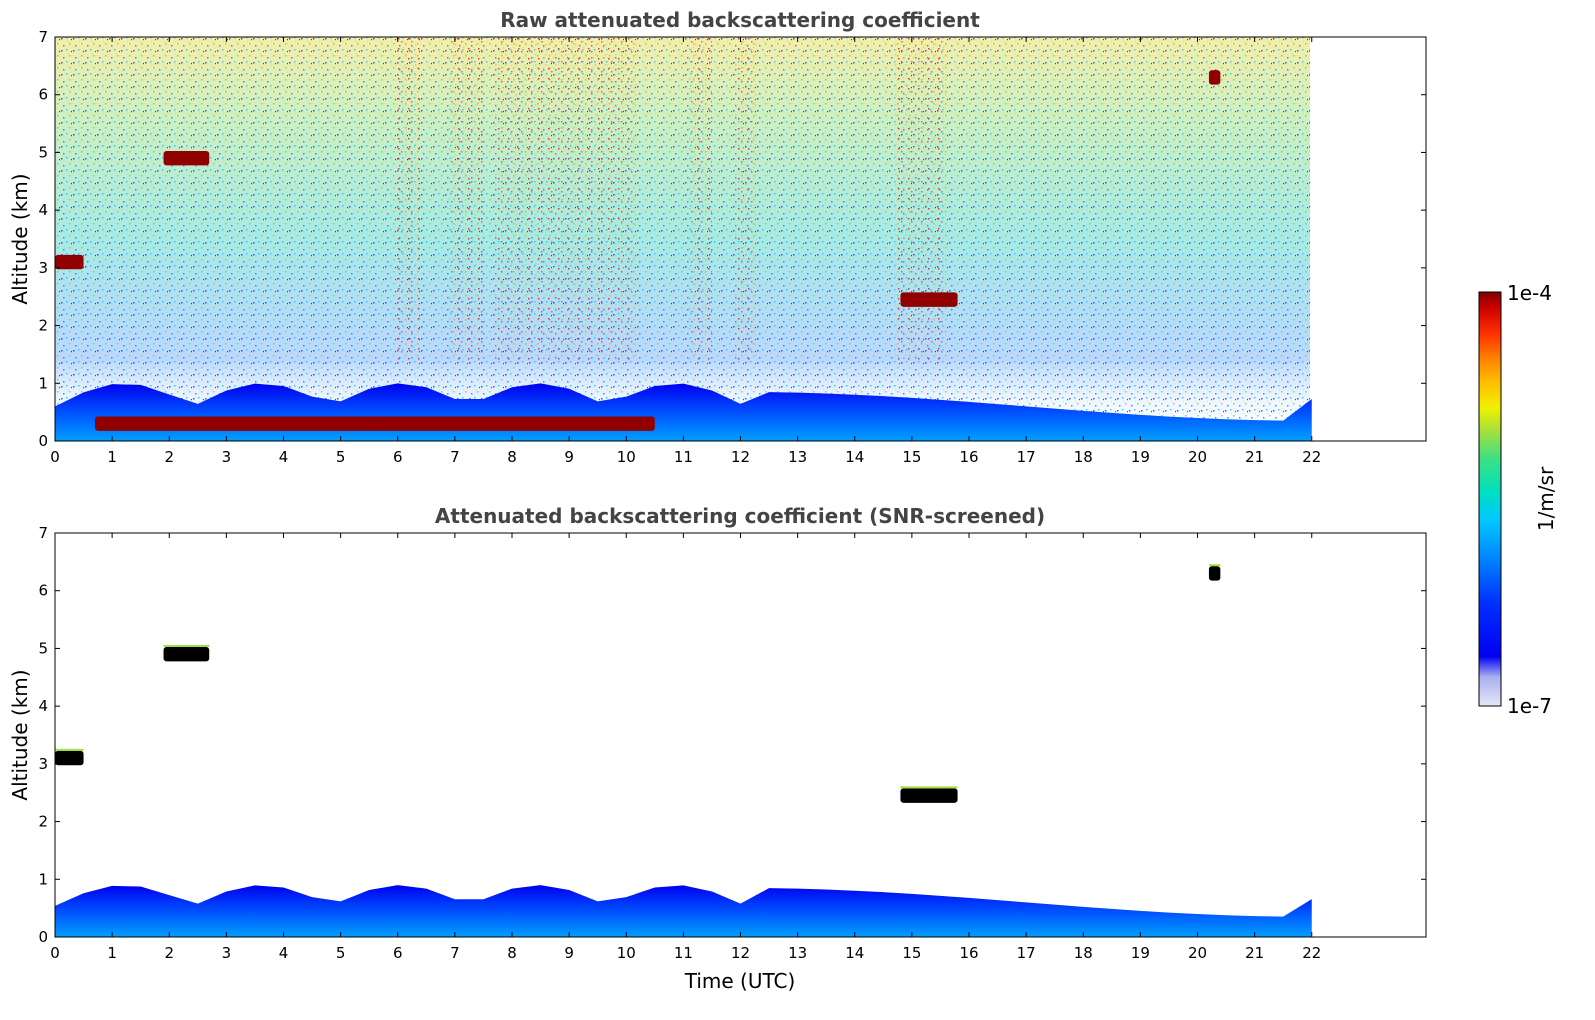 The width and height of the screenshot is (1595, 1020). I want to click on cloud-5km-edge, so click(186, 645).